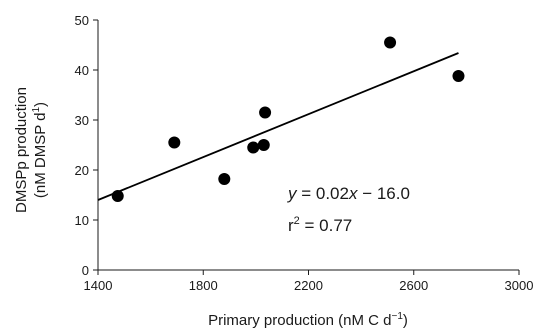  I want to click on y-tick-label: 30, so click(82, 120).